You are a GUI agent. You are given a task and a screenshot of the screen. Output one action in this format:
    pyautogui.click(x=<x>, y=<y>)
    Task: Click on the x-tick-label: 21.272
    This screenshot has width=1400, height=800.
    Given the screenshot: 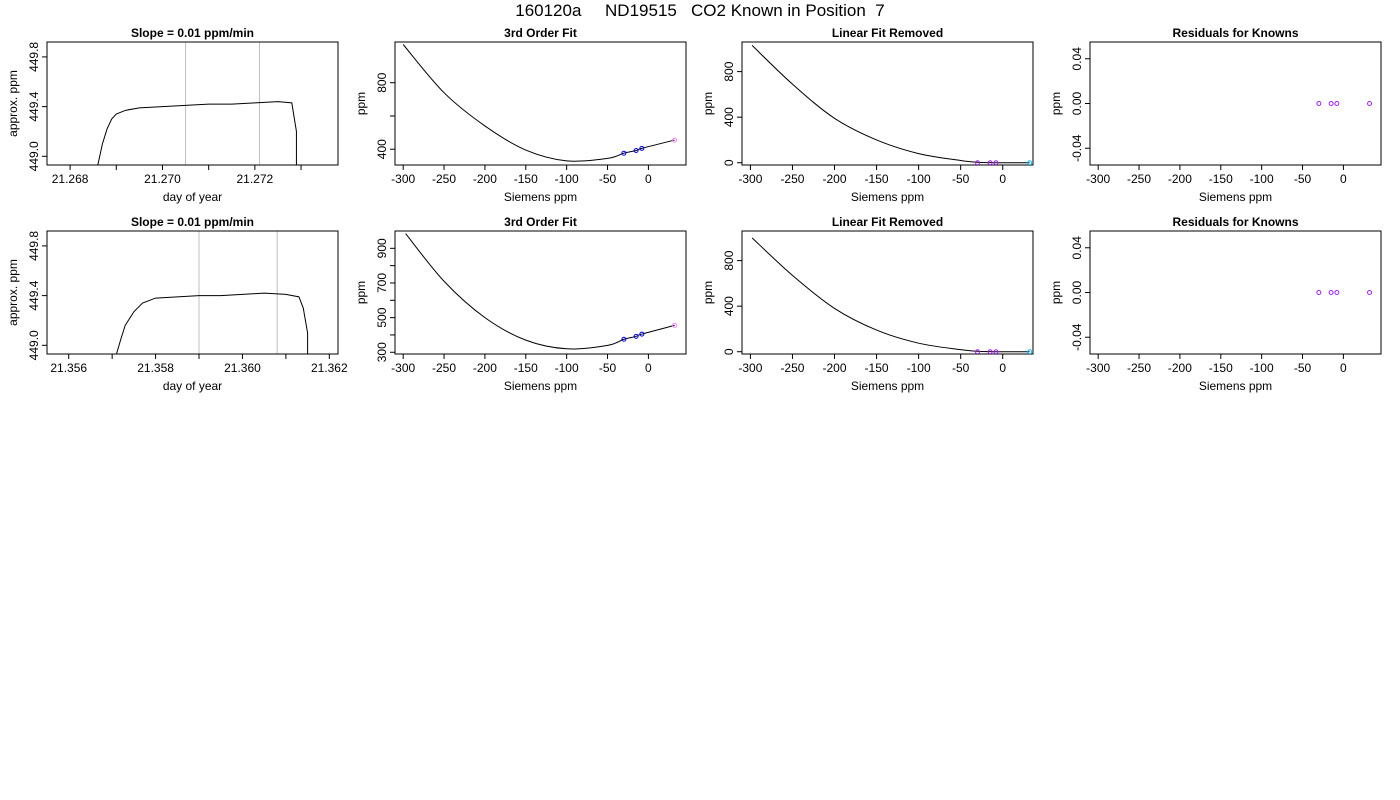 What is the action you would take?
    pyautogui.click(x=255, y=179)
    